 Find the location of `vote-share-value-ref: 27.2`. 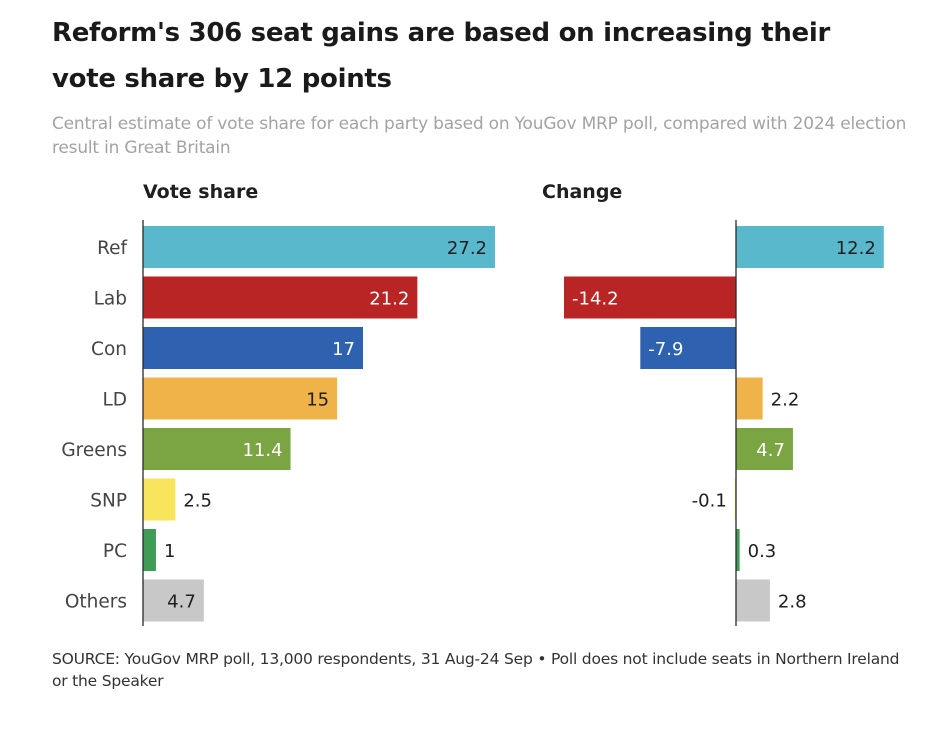

vote-share-value-ref: 27.2 is located at coordinates (467, 248).